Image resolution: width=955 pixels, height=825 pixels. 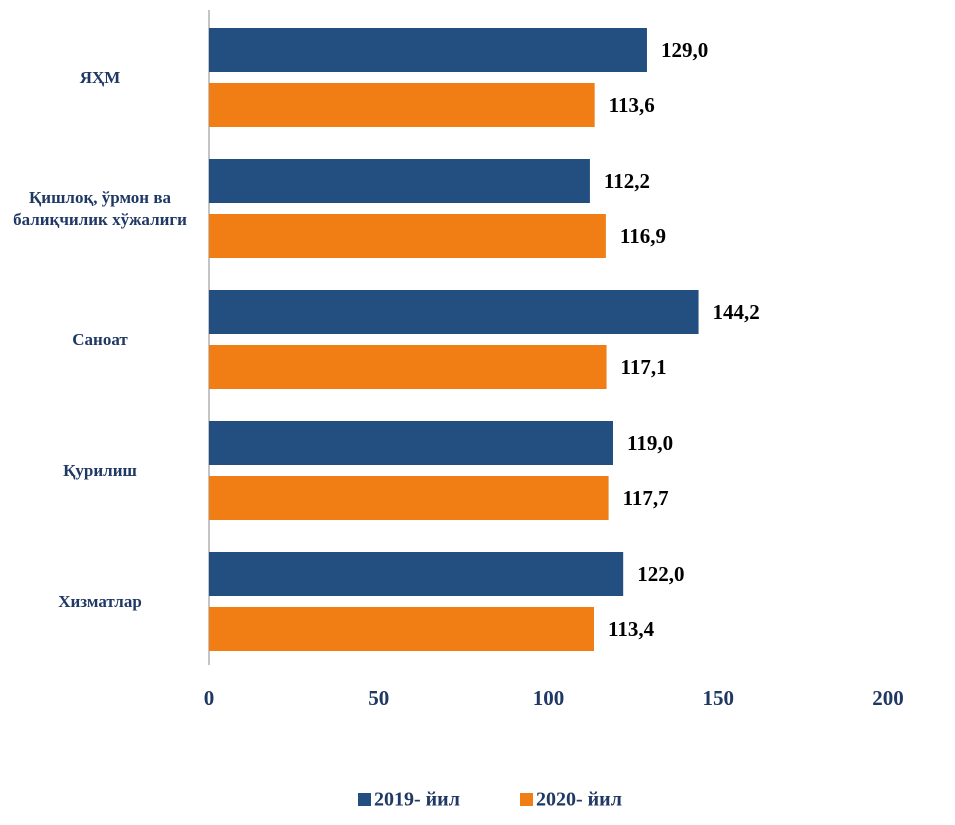 I want to click on value-label: 113,4, so click(x=631, y=629).